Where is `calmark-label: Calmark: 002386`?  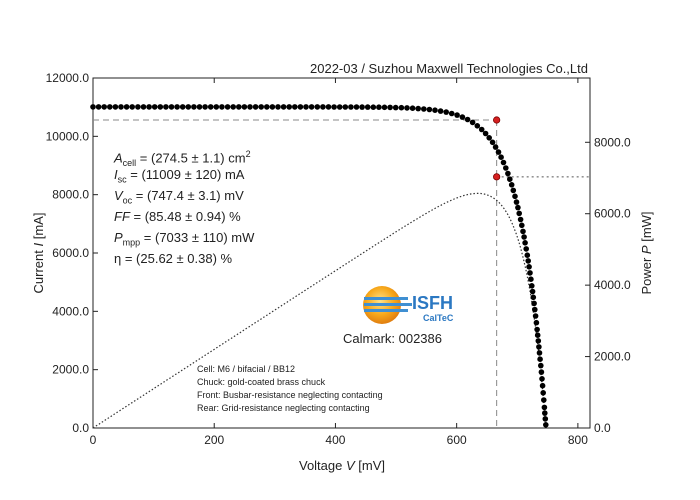 calmark-label: Calmark: 002386 is located at coordinates (392, 338).